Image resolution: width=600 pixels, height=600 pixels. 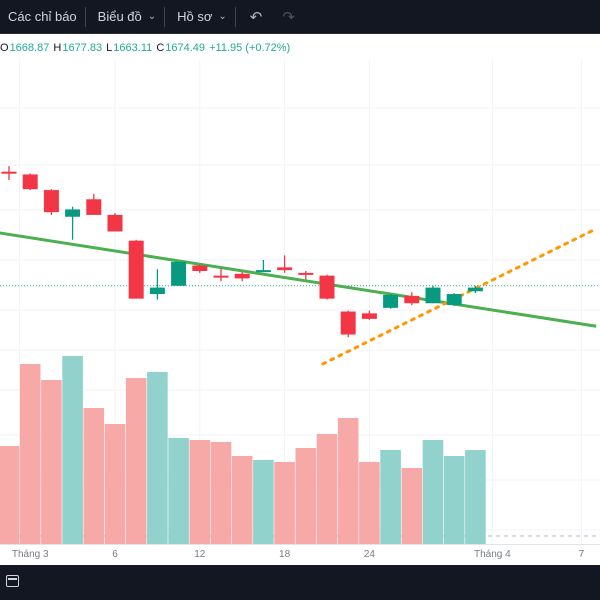 What do you see at coordinates (581, 554) in the screenshot?
I see `x-tick-label: 7` at bounding box center [581, 554].